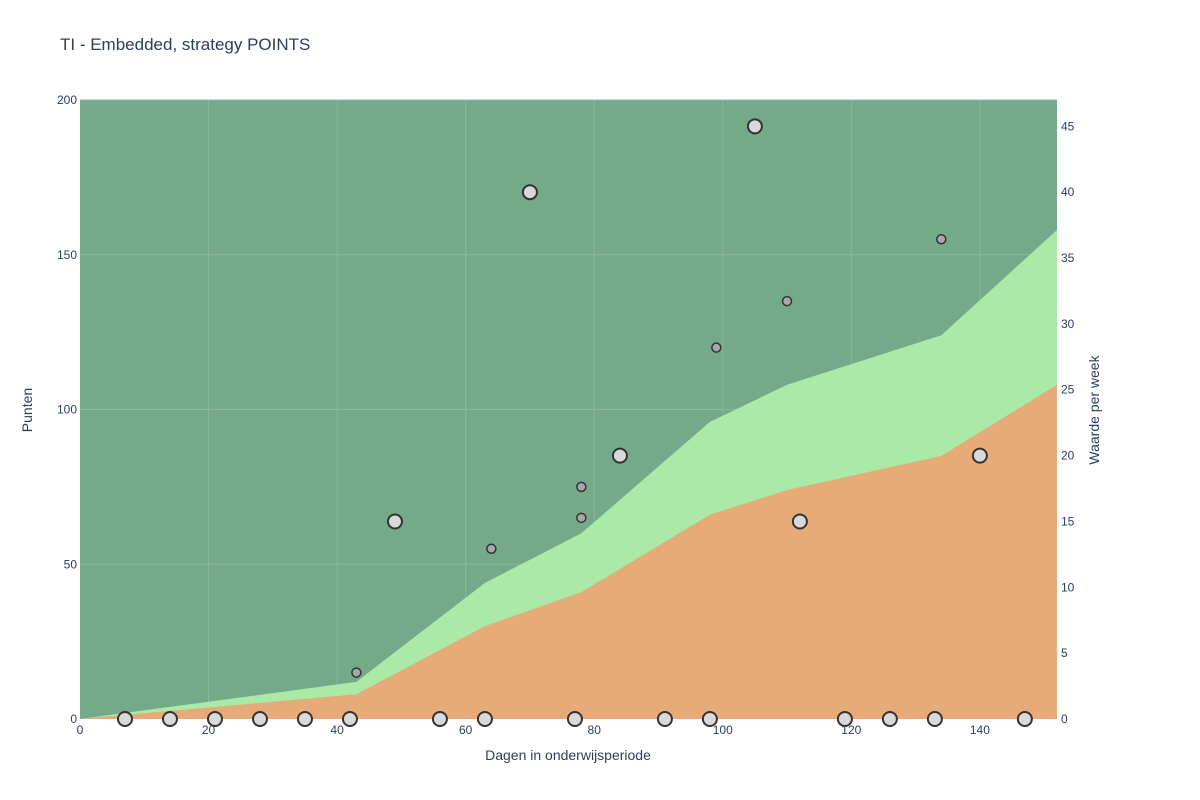 The height and width of the screenshot is (800, 1200). I want to click on y2-tick-label: 0, so click(1064, 719).